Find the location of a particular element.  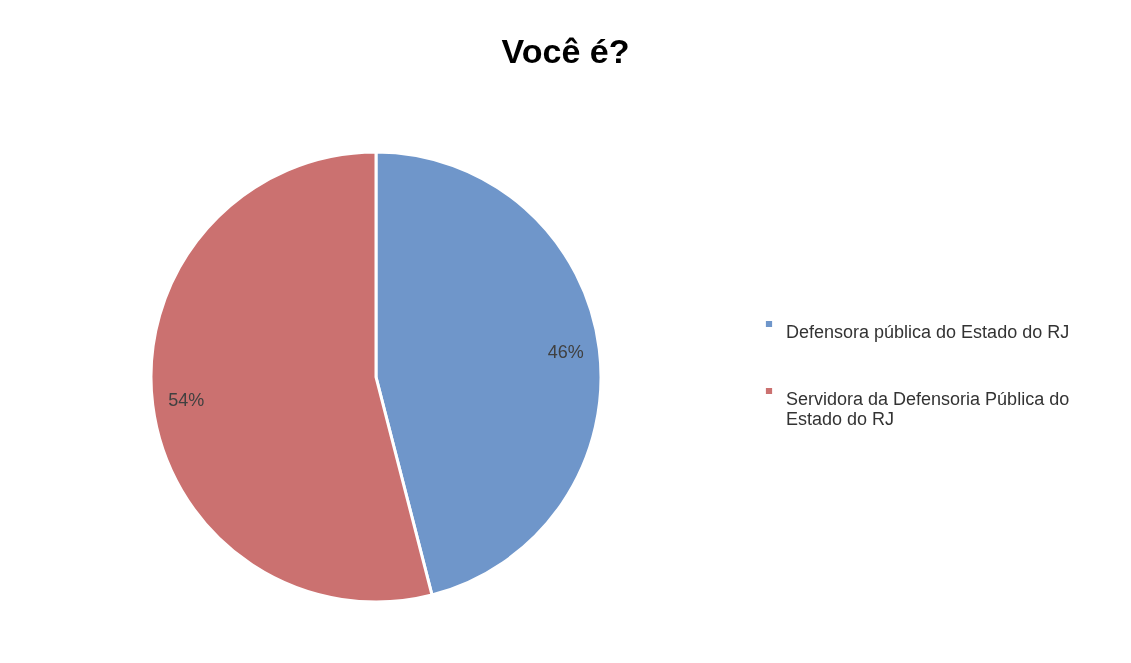

data-label: 46% is located at coordinates (565, 352).